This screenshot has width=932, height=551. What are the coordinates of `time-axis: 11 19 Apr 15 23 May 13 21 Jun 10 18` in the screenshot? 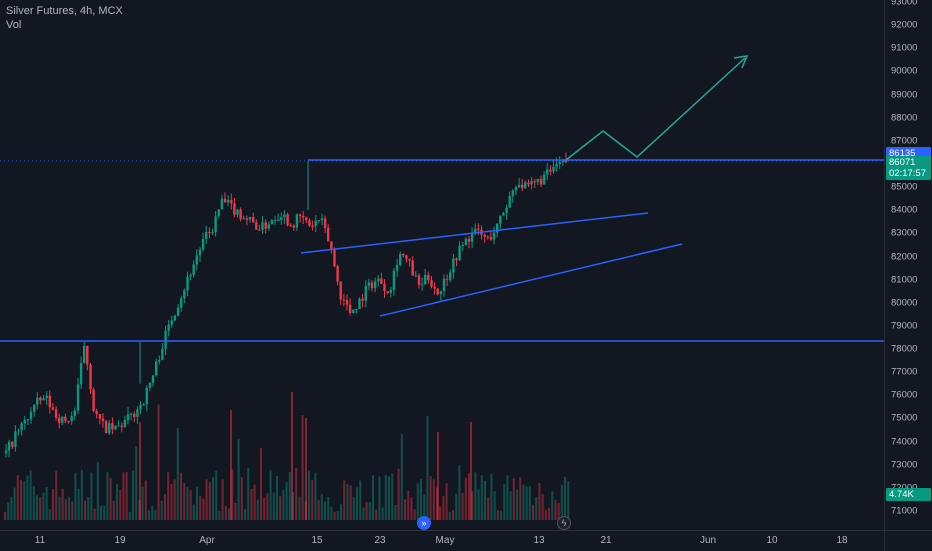 It's located at (442, 540).